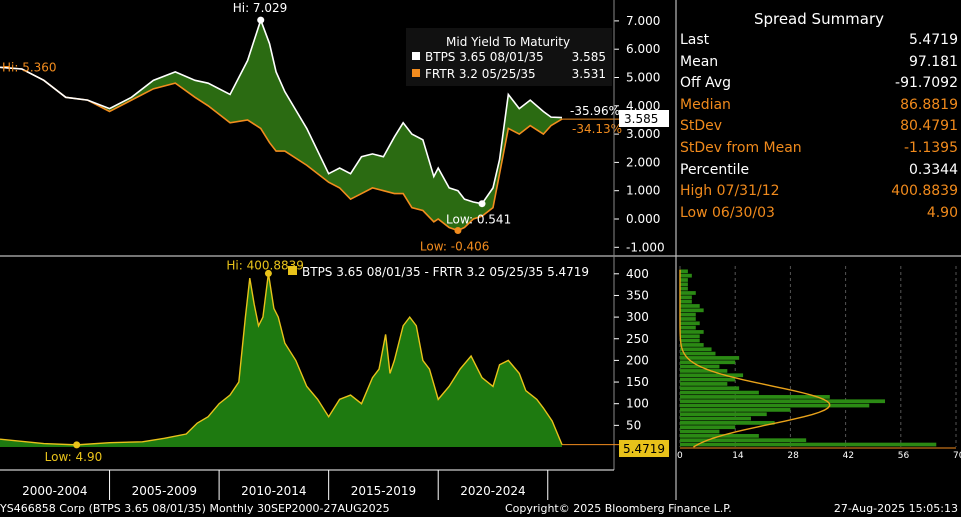 The width and height of the screenshot is (961, 517). I want to click on summary-value: -1.1395, so click(930, 148).